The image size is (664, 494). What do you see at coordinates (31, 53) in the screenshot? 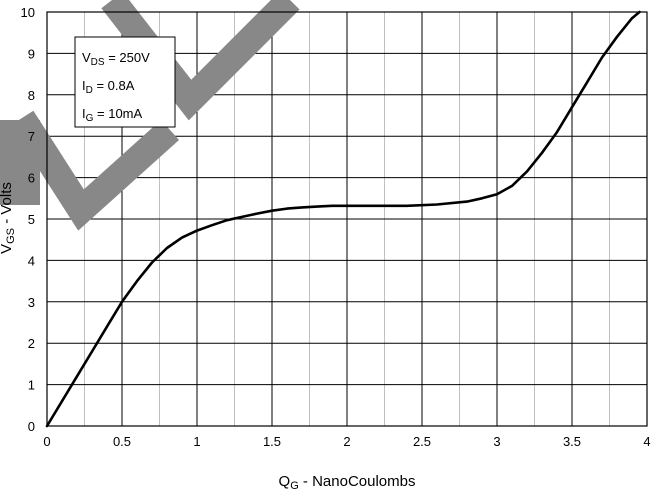
I see `y-tick-label: 9` at bounding box center [31, 53].